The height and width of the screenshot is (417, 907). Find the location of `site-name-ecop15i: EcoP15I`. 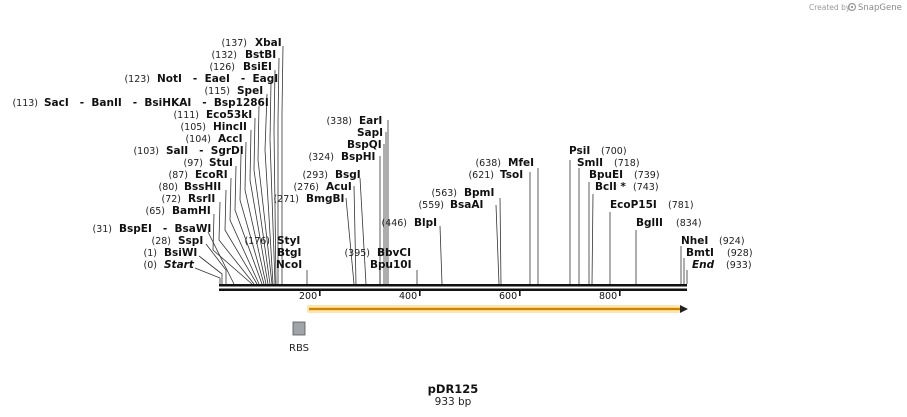

site-name-ecop15i: EcoP15I is located at coordinates (633, 205).